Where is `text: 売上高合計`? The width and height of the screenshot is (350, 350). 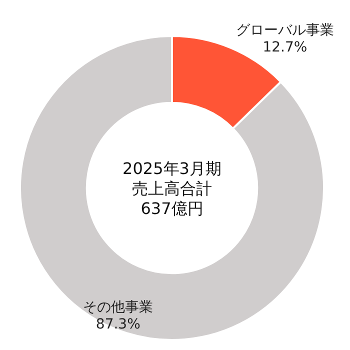
text: 売上高合計 is located at coordinates (172, 188).